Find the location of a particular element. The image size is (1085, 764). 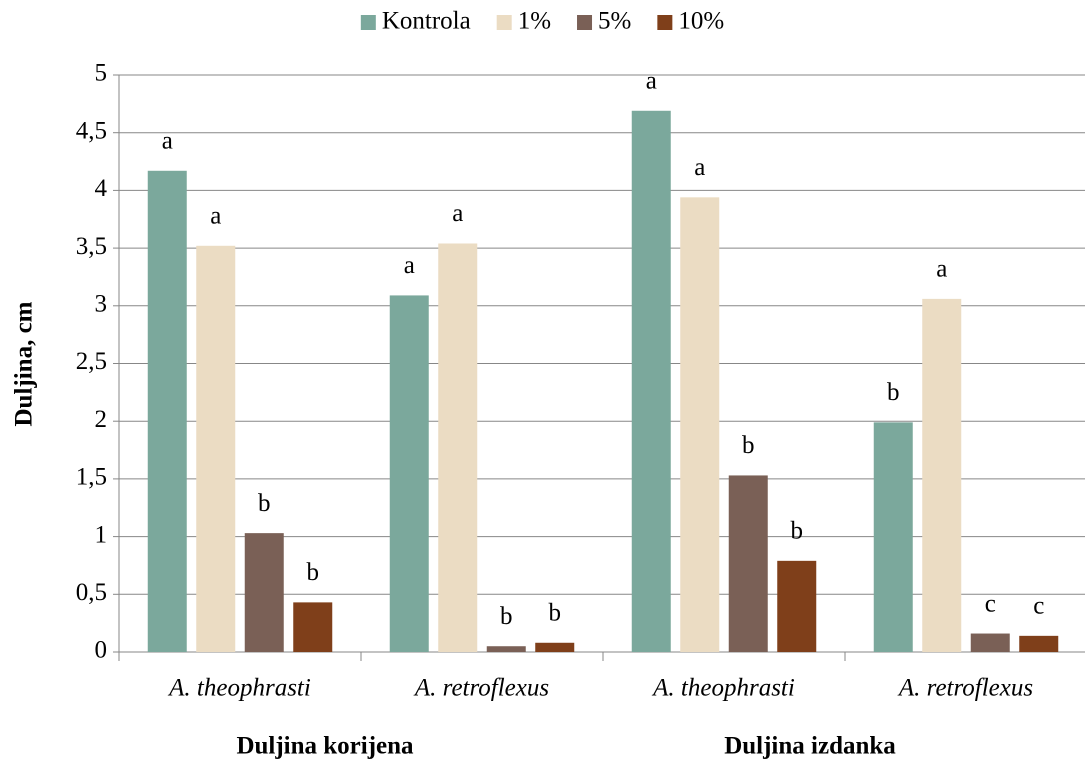

y-tick-label: 2 is located at coordinates (101, 419).